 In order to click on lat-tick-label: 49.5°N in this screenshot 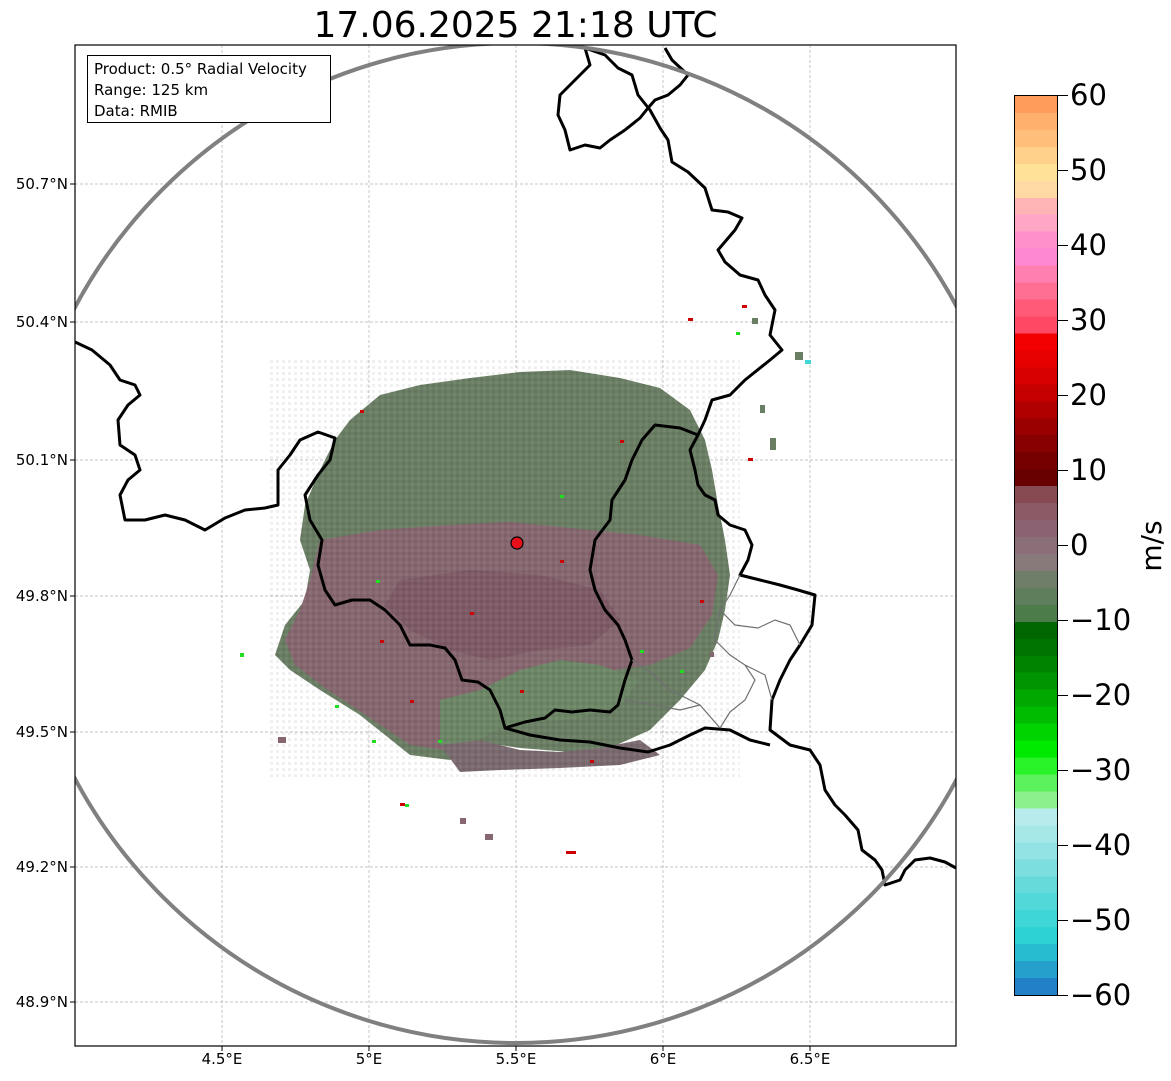, I will do `click(41, 732)`.